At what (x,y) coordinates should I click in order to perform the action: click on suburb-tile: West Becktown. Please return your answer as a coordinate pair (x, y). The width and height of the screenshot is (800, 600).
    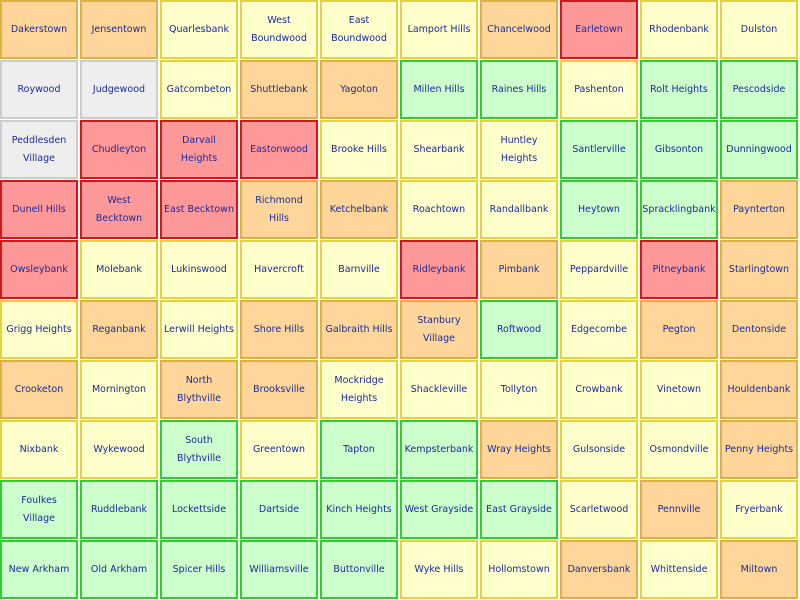
    Looking at the image, I should click on (119, 209).